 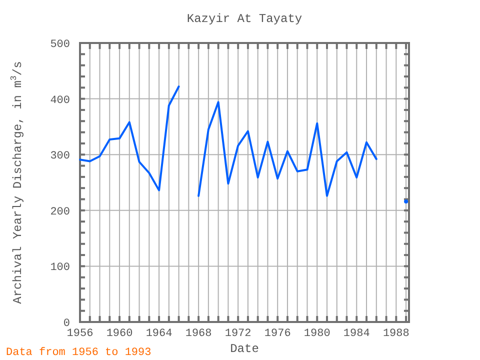 What do you see at coordinates (277, 334) in the screenshot?
I see `x-tick-label: 1976` at bounding box center [277, 334].